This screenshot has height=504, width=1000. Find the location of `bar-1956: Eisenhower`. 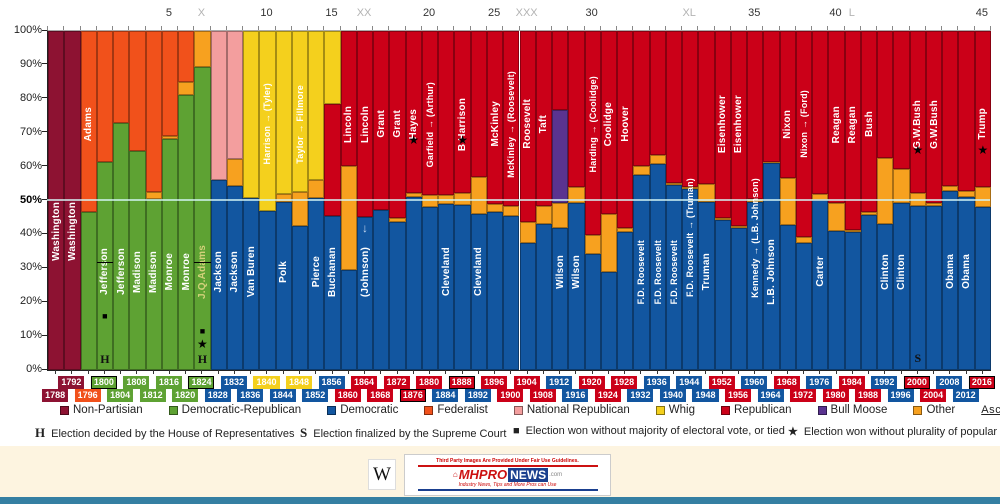

bar-1956: Eisenhower is located at coordinates (739, 200).